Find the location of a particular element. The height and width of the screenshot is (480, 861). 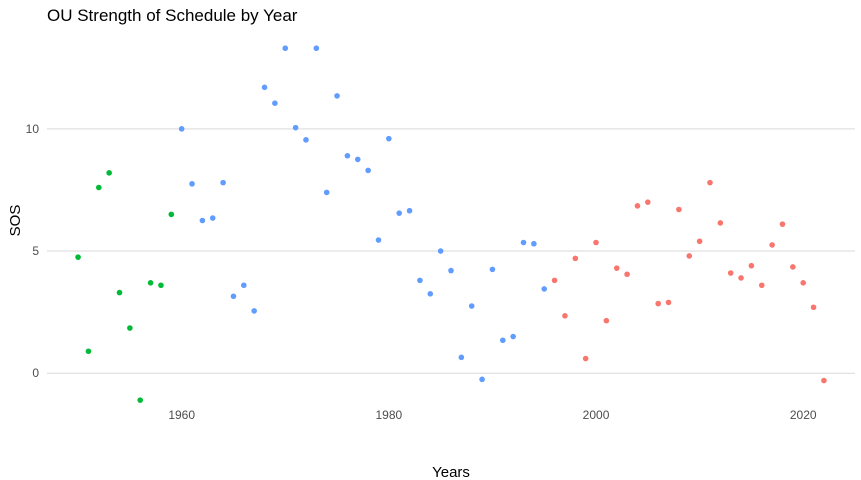

x-tick-label: 2000 is located at coordinates (596, 415).